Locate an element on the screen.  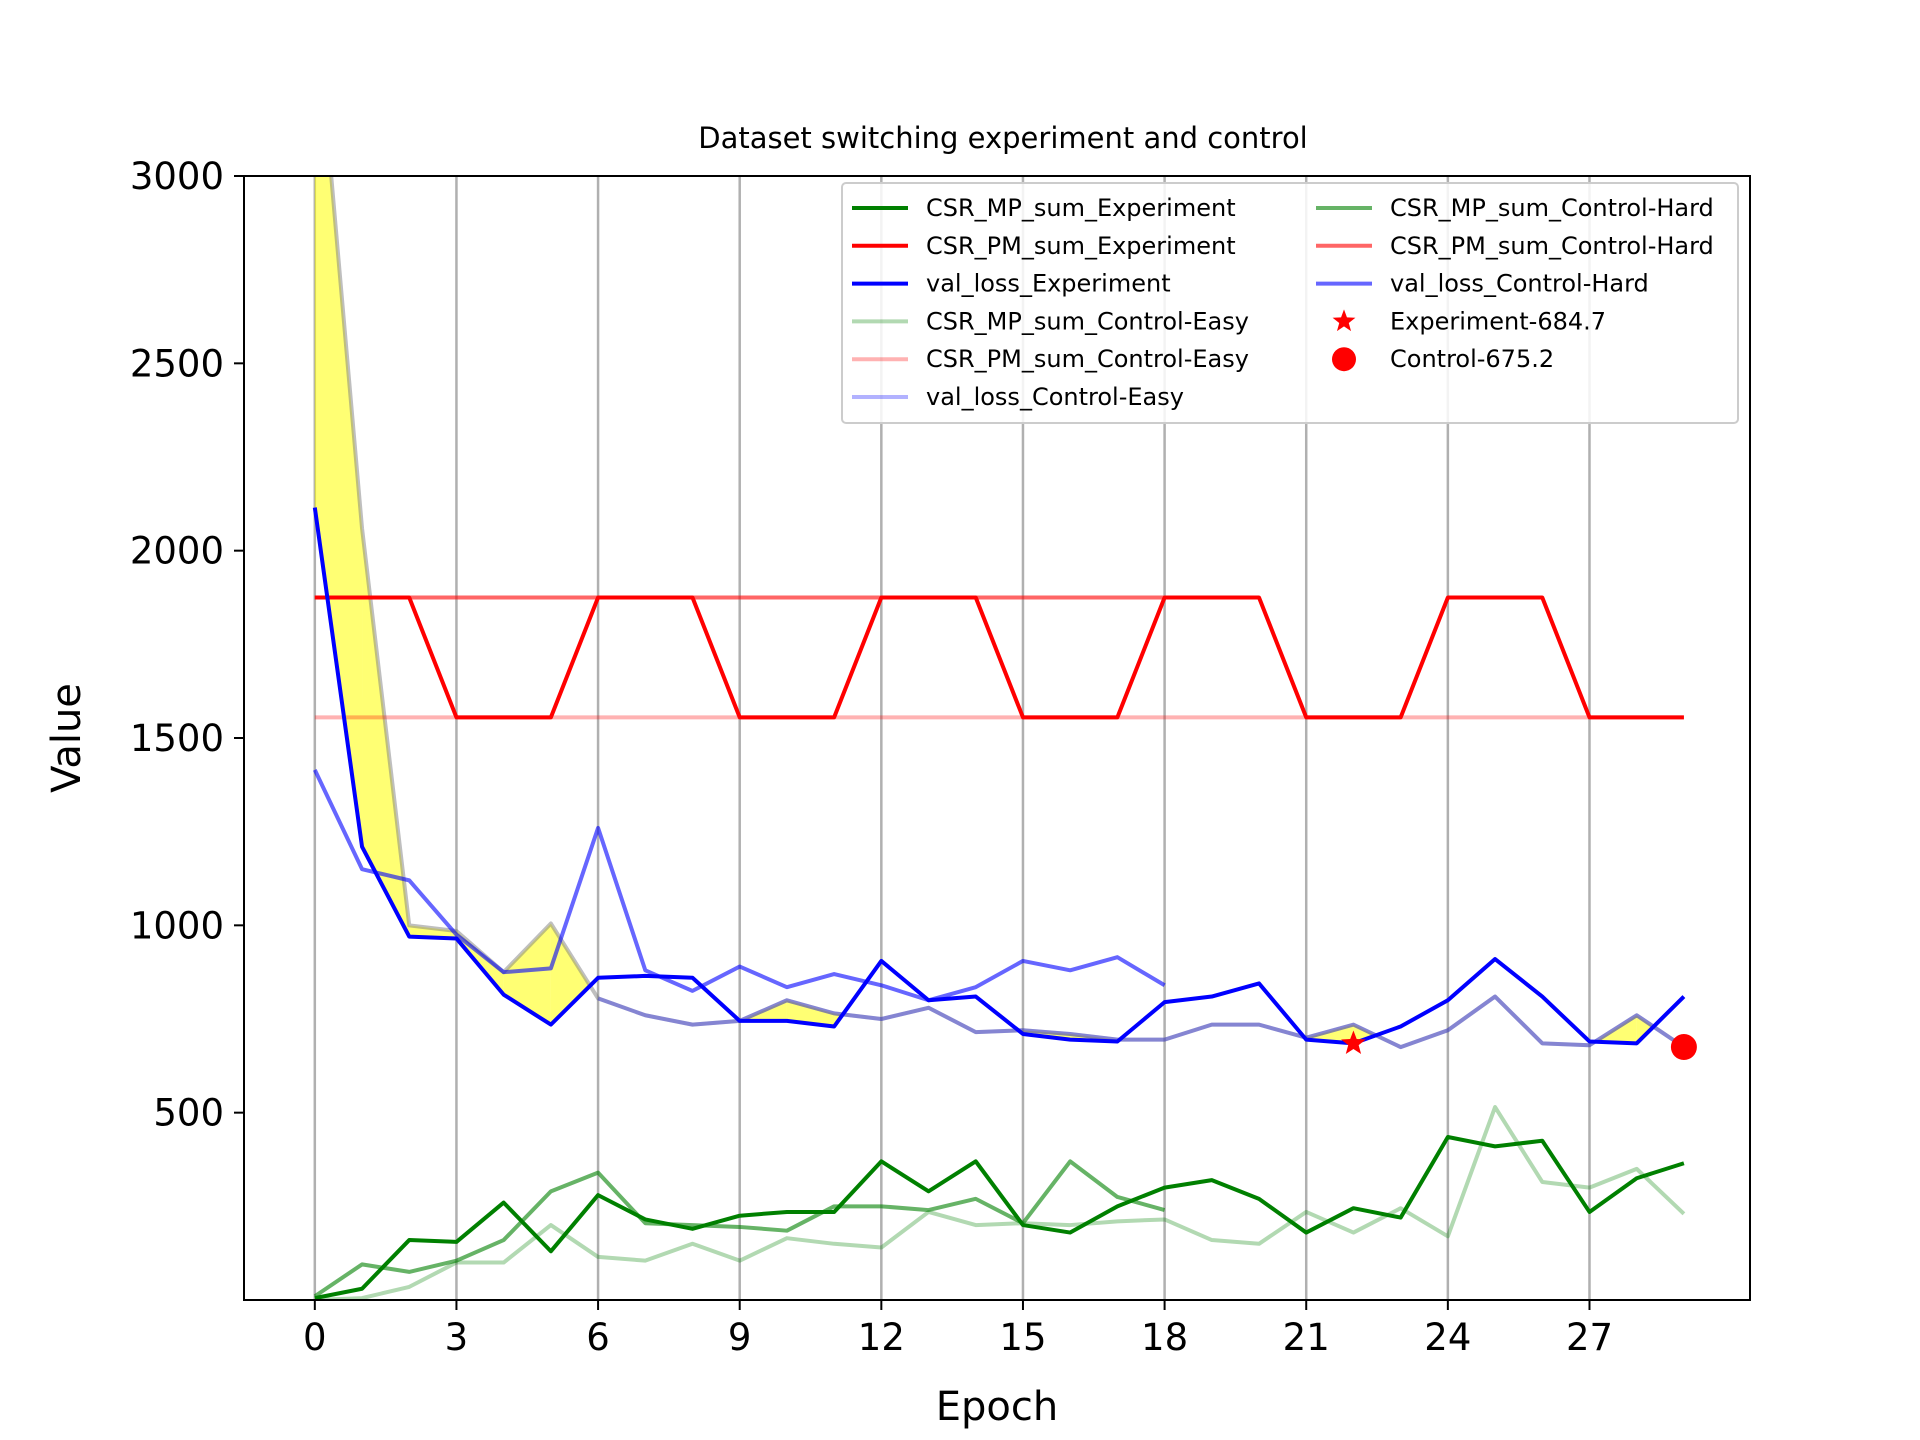
series-line-csr-mp-sum-control-easy is located at coordinates (1000, 1202).